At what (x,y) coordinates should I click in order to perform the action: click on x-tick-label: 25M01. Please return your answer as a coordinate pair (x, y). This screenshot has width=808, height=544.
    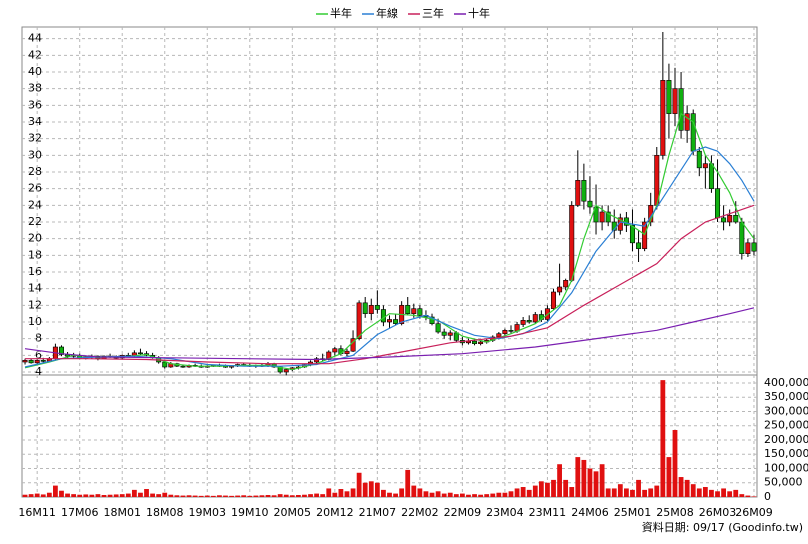
    Looking at the image, I should click on (633, 512).